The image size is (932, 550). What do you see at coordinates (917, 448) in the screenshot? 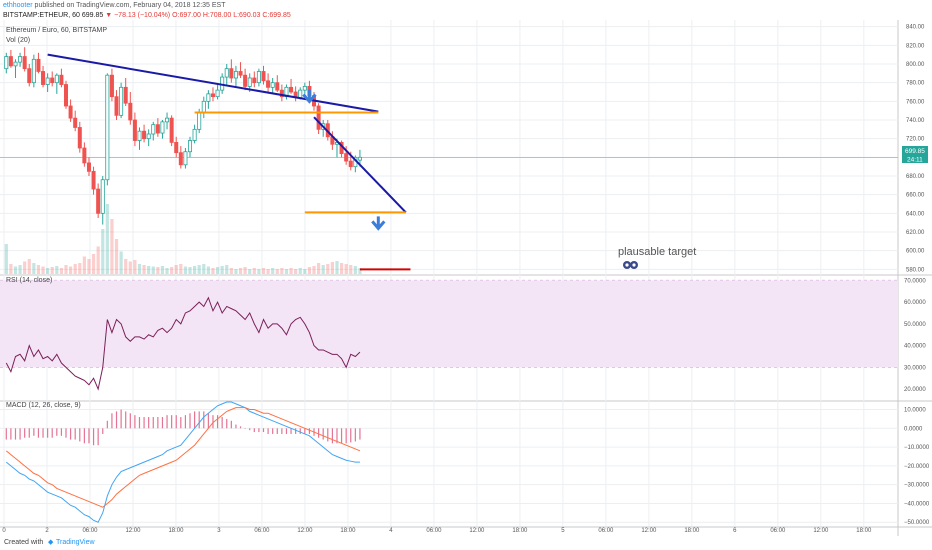
I see `macd-tick-label: −10.0000` at bounding box center [917, 448].